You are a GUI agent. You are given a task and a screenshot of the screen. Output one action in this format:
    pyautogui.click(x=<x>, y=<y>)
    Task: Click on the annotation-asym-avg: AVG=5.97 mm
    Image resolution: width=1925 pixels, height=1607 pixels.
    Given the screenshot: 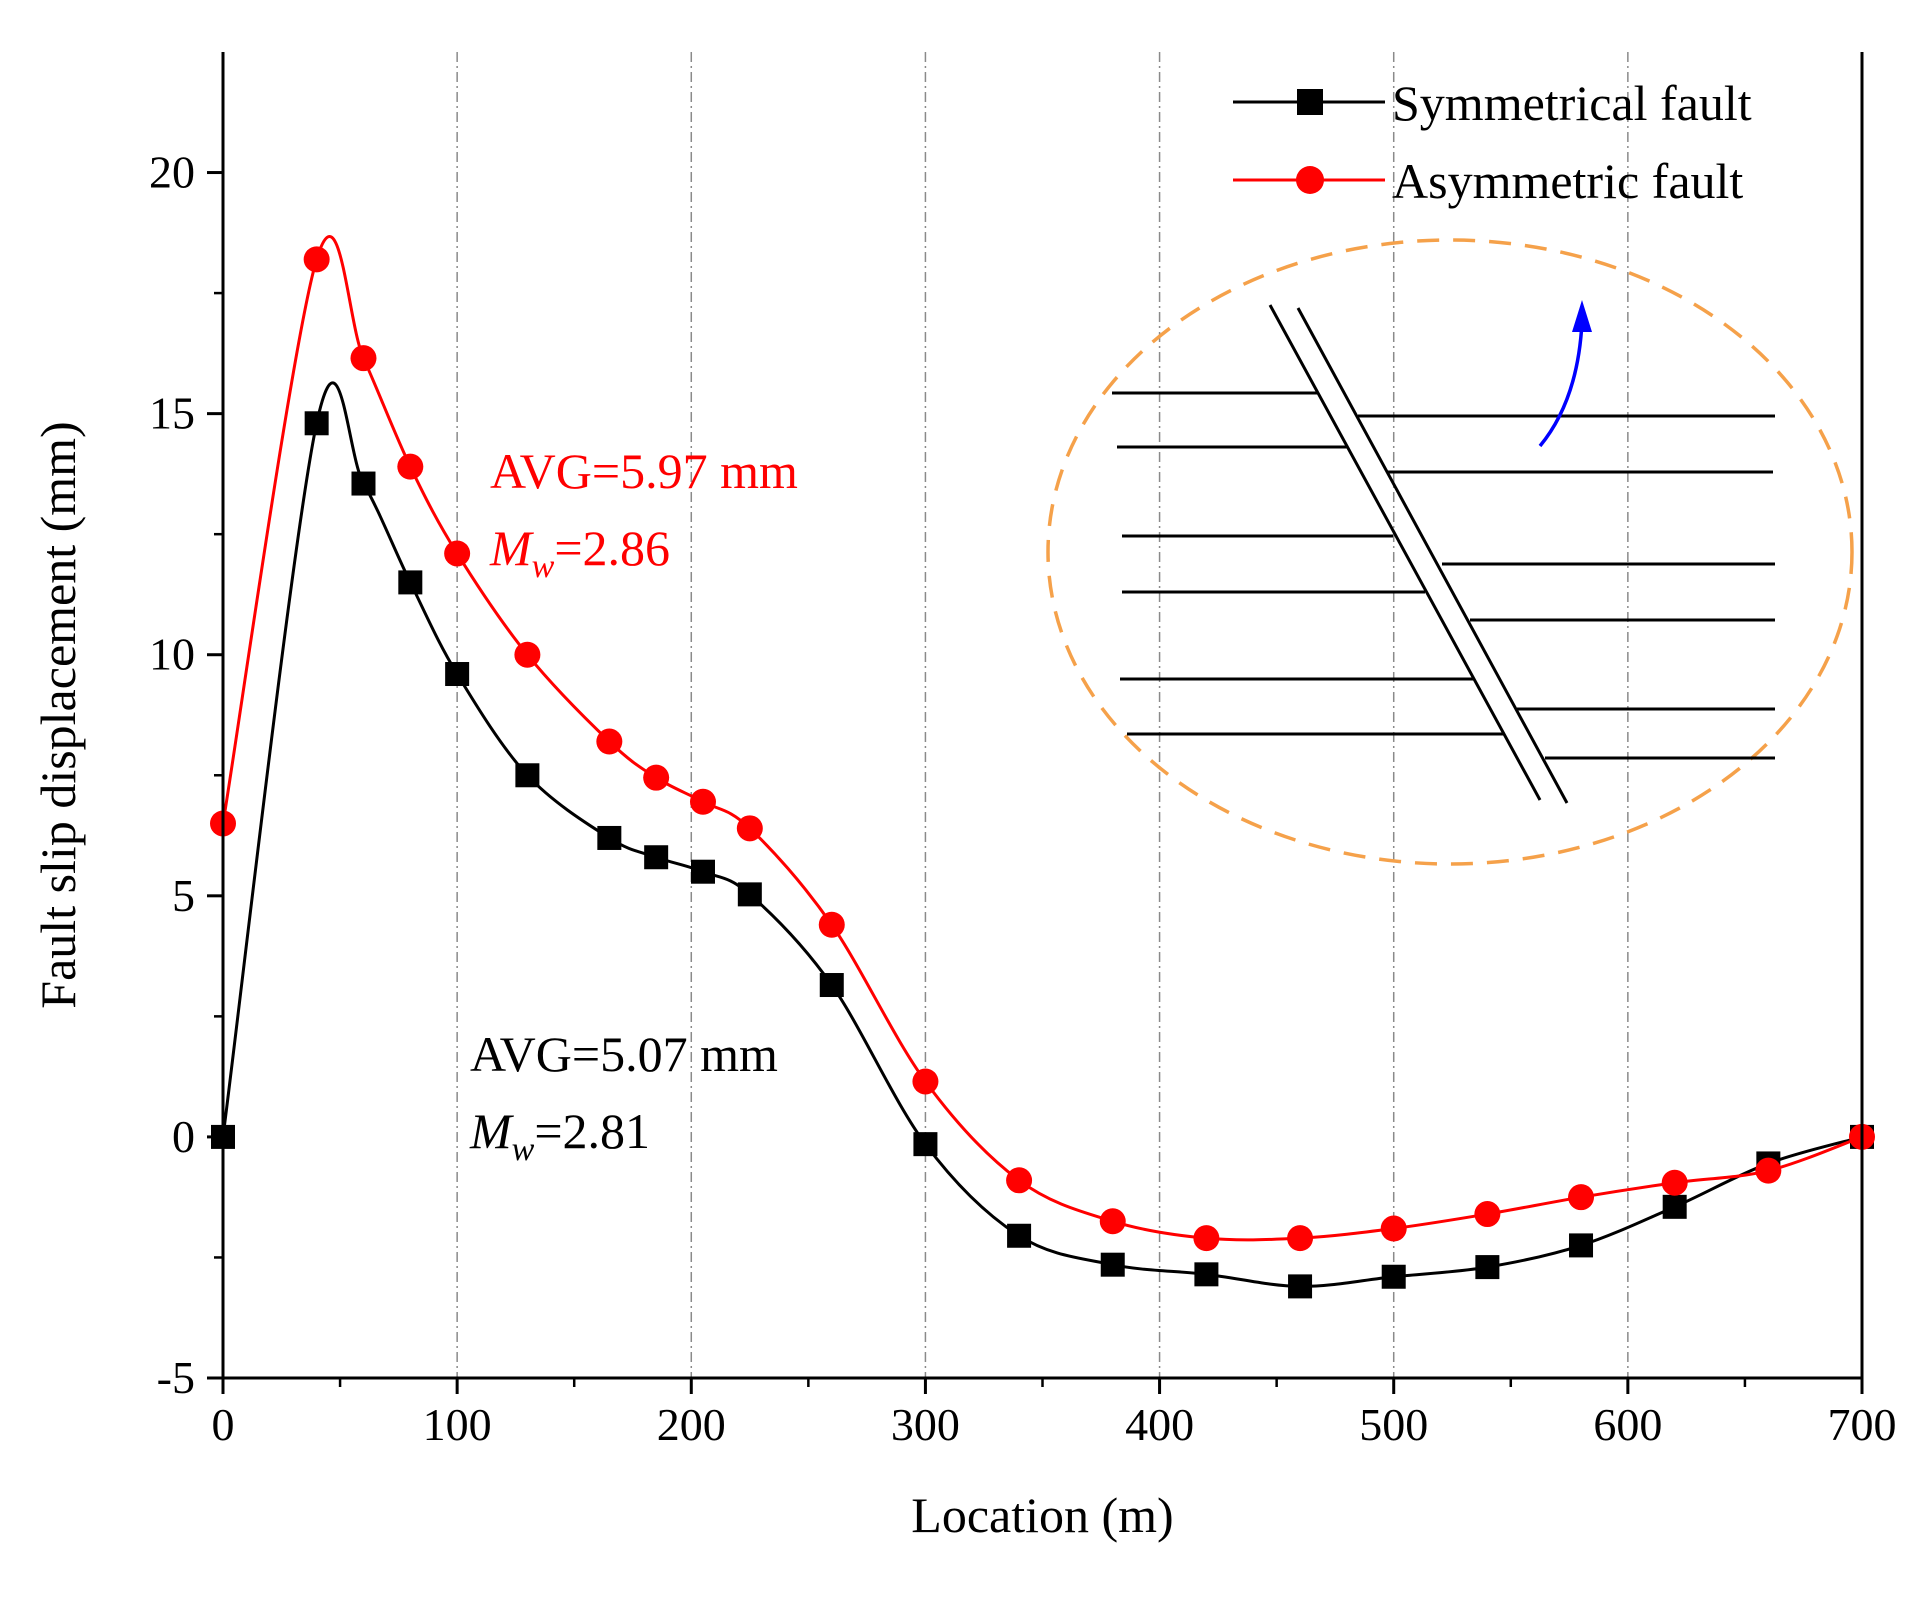 What is the action you would take?
    pyautogui.click(x=644, y=471)
    